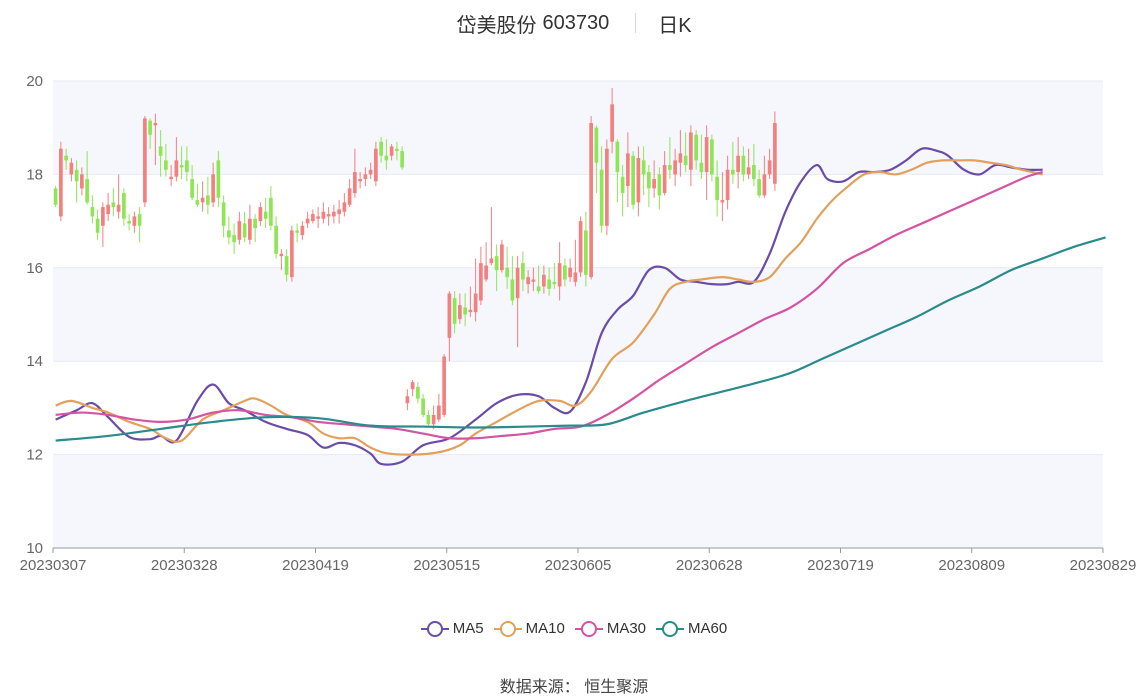  I want to click on y-tick-label: 16, so click(34, 268).